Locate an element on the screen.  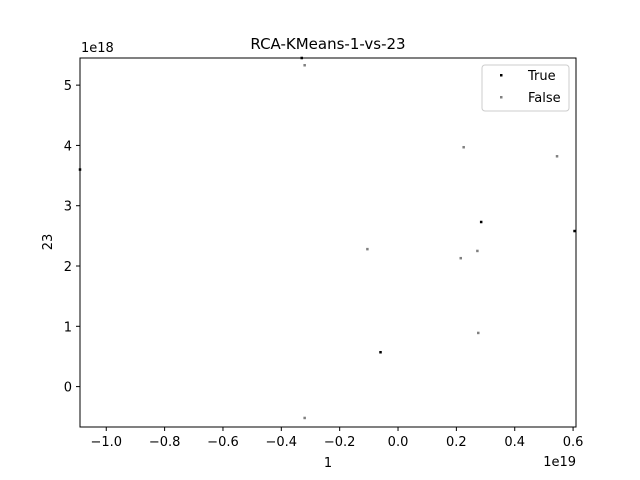
legend-label-true: True is located at coordinates (541, 76).